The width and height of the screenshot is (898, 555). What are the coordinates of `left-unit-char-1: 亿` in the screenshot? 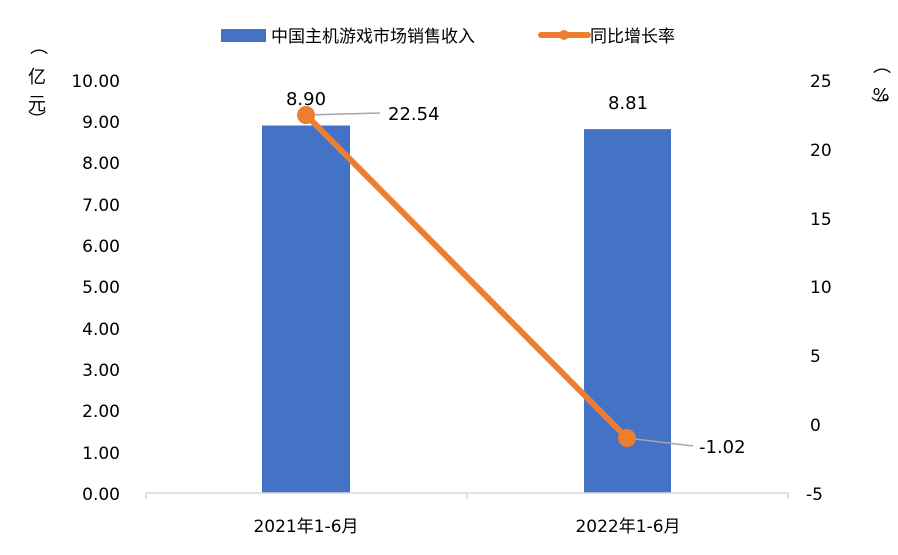 It's located at (37, 77).